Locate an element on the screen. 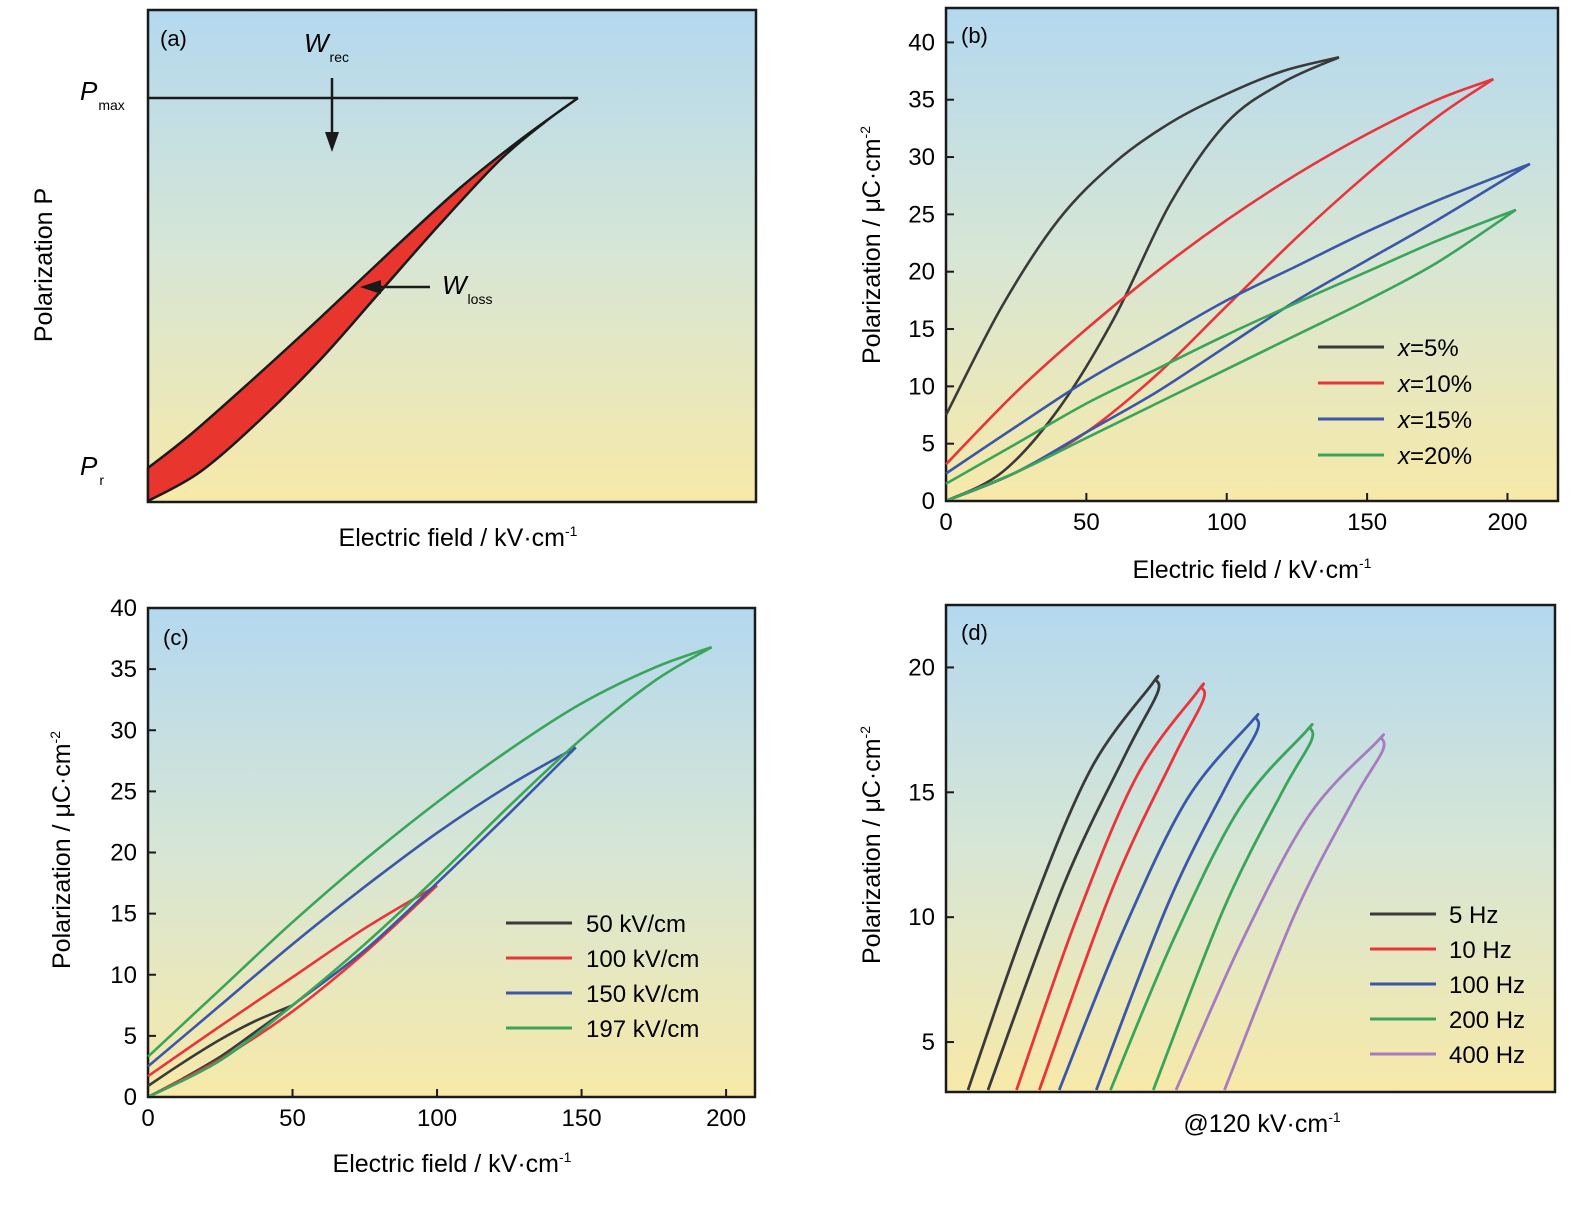  d-legend-label-1: 10 Hz is located at coordinates (1480, 950).